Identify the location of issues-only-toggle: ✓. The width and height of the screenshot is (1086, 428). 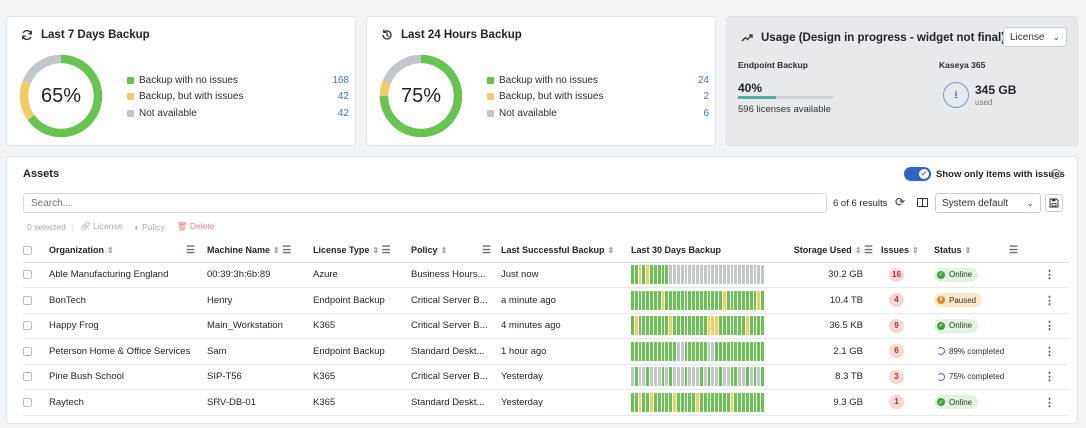
(917, 174).